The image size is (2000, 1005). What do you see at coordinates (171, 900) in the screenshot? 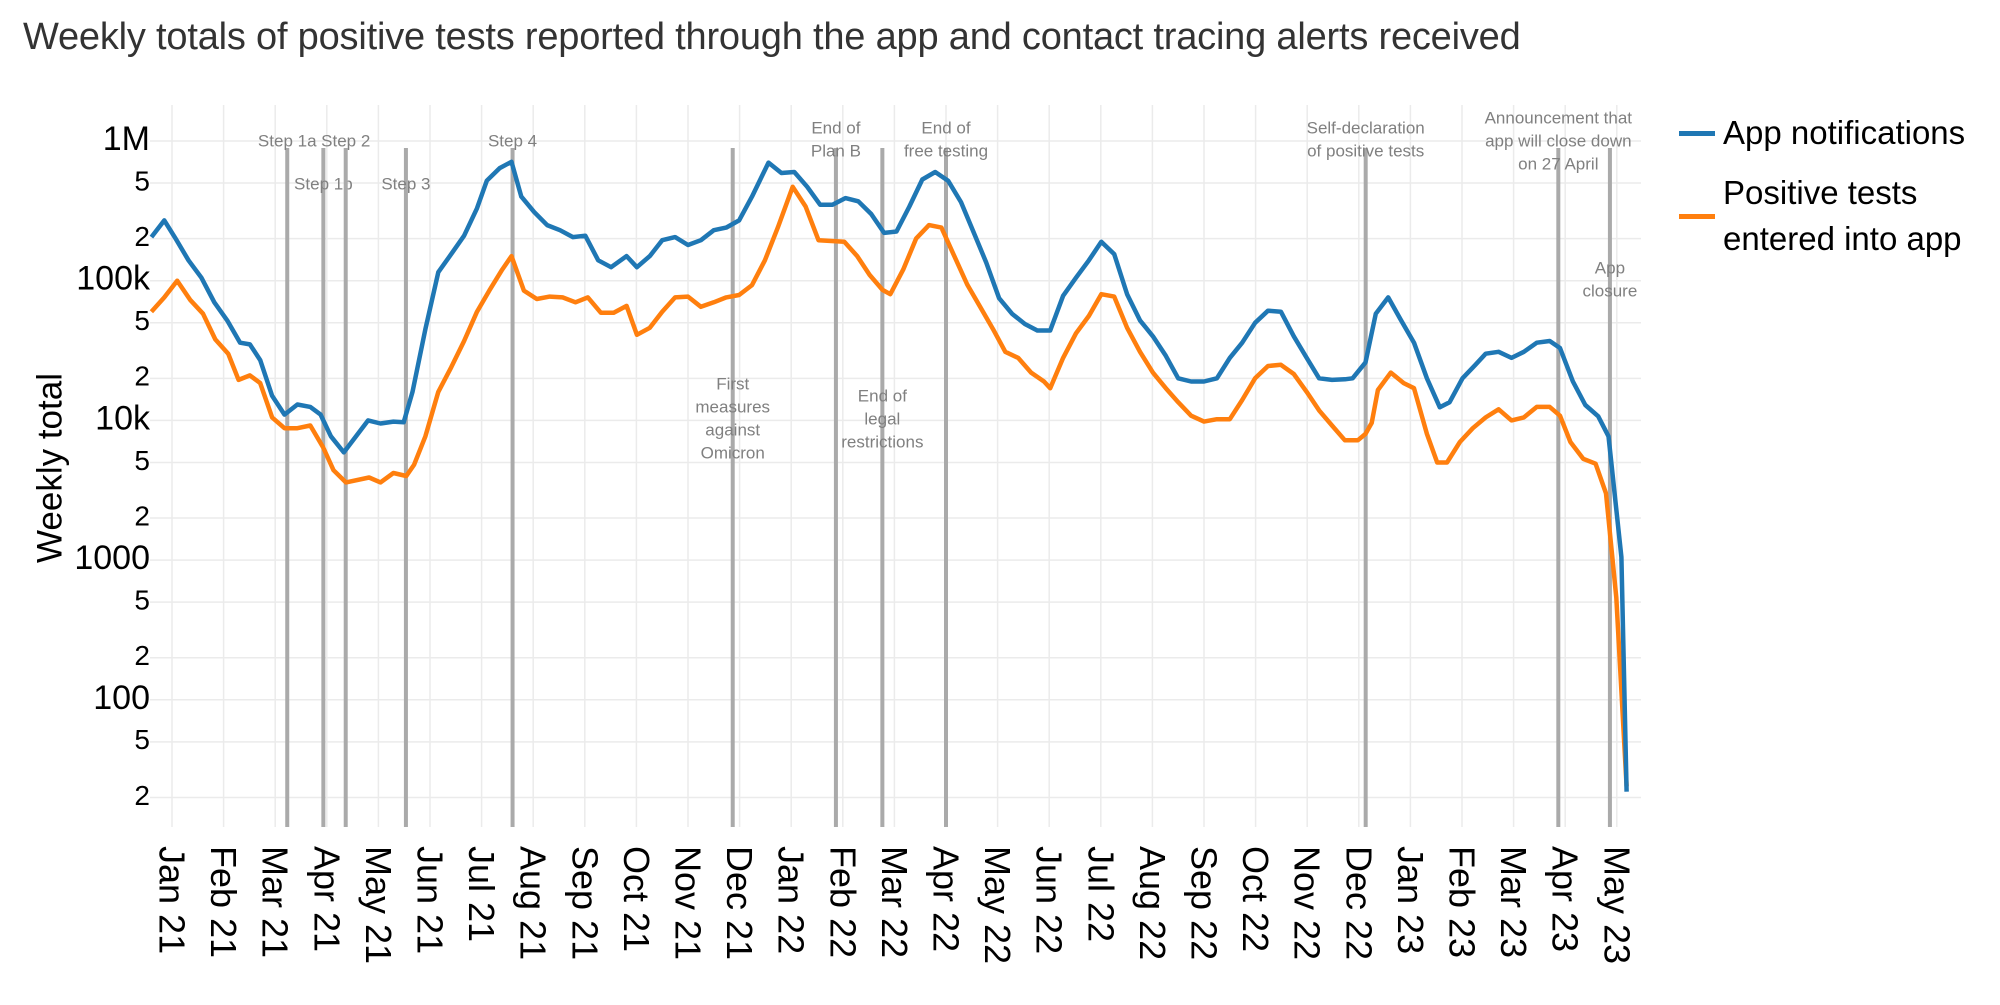
I see `x-tick-label: Jan 21` at bounding box center [171, 900].